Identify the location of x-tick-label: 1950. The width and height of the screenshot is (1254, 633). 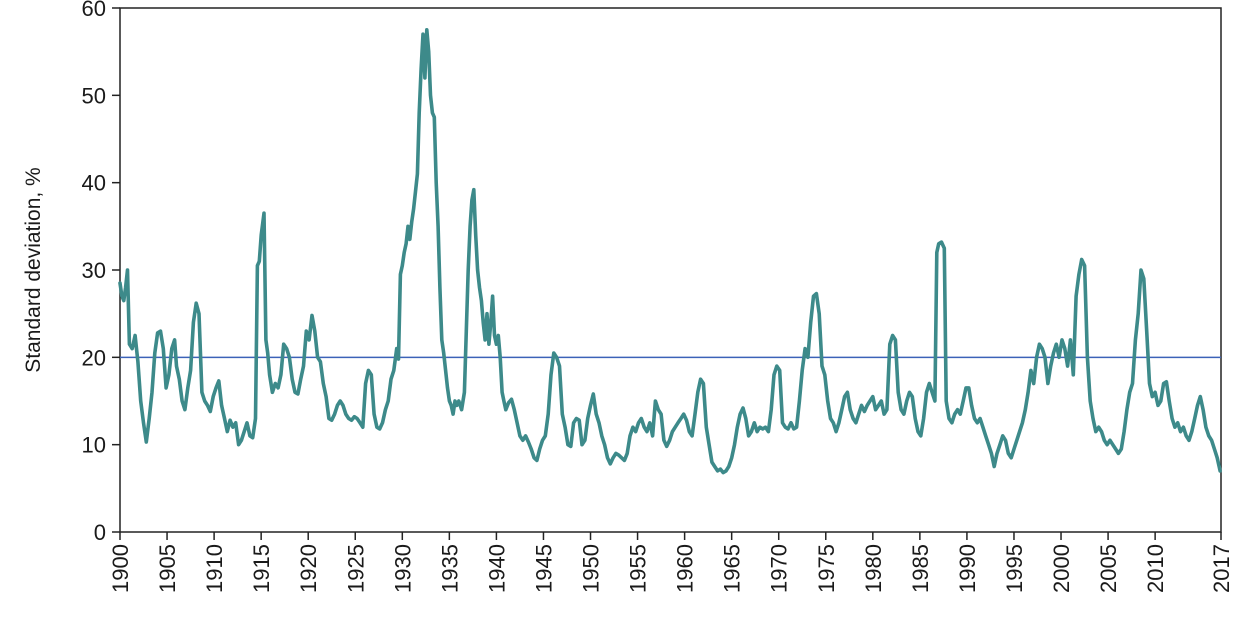
(591, 568).